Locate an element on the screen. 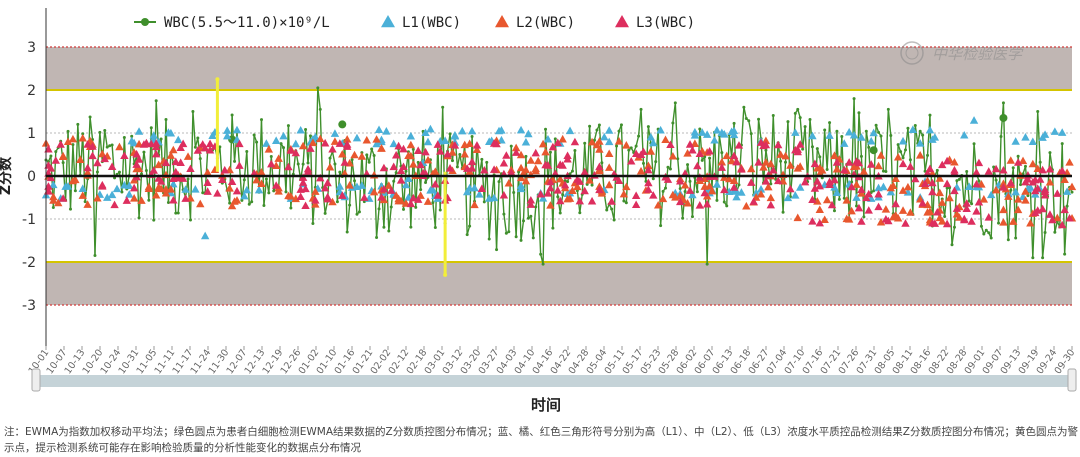 Image resolution: width=1080 pixels, height=457 pixels. y-tick-labels: 3 2 1 0 -1 -2 -3 is located at coordinates (29, 177).